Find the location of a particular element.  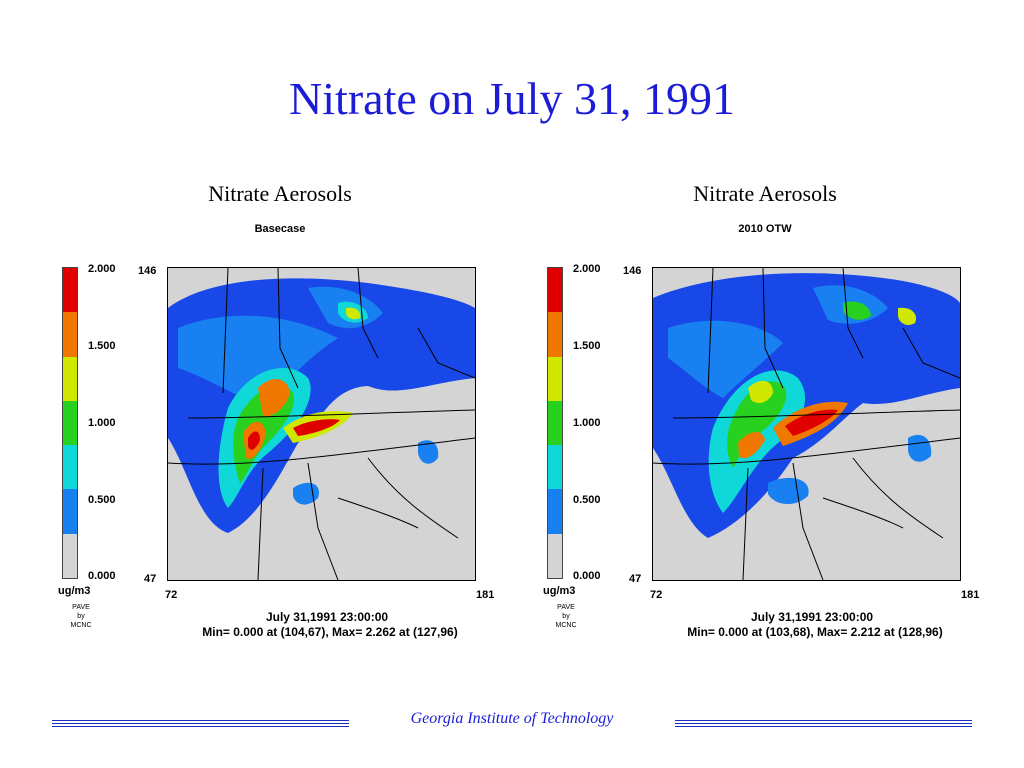

footer-rule-right is located at coordinates (823, 724).